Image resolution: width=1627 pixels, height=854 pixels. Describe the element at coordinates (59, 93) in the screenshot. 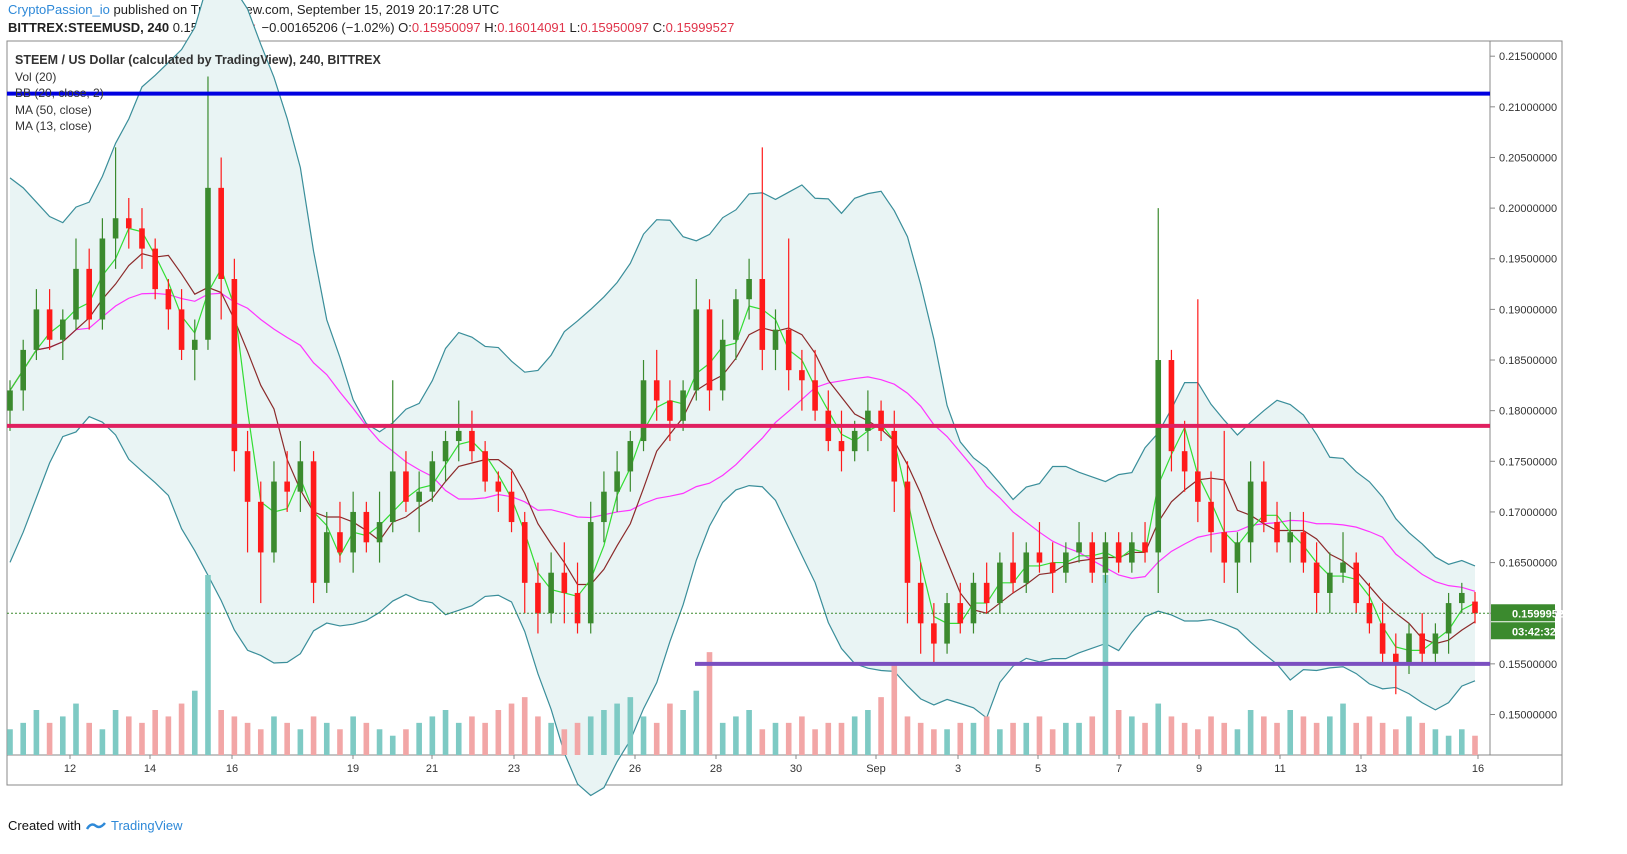

I see `legend-bb: BB (20, close, 2)` at that location.